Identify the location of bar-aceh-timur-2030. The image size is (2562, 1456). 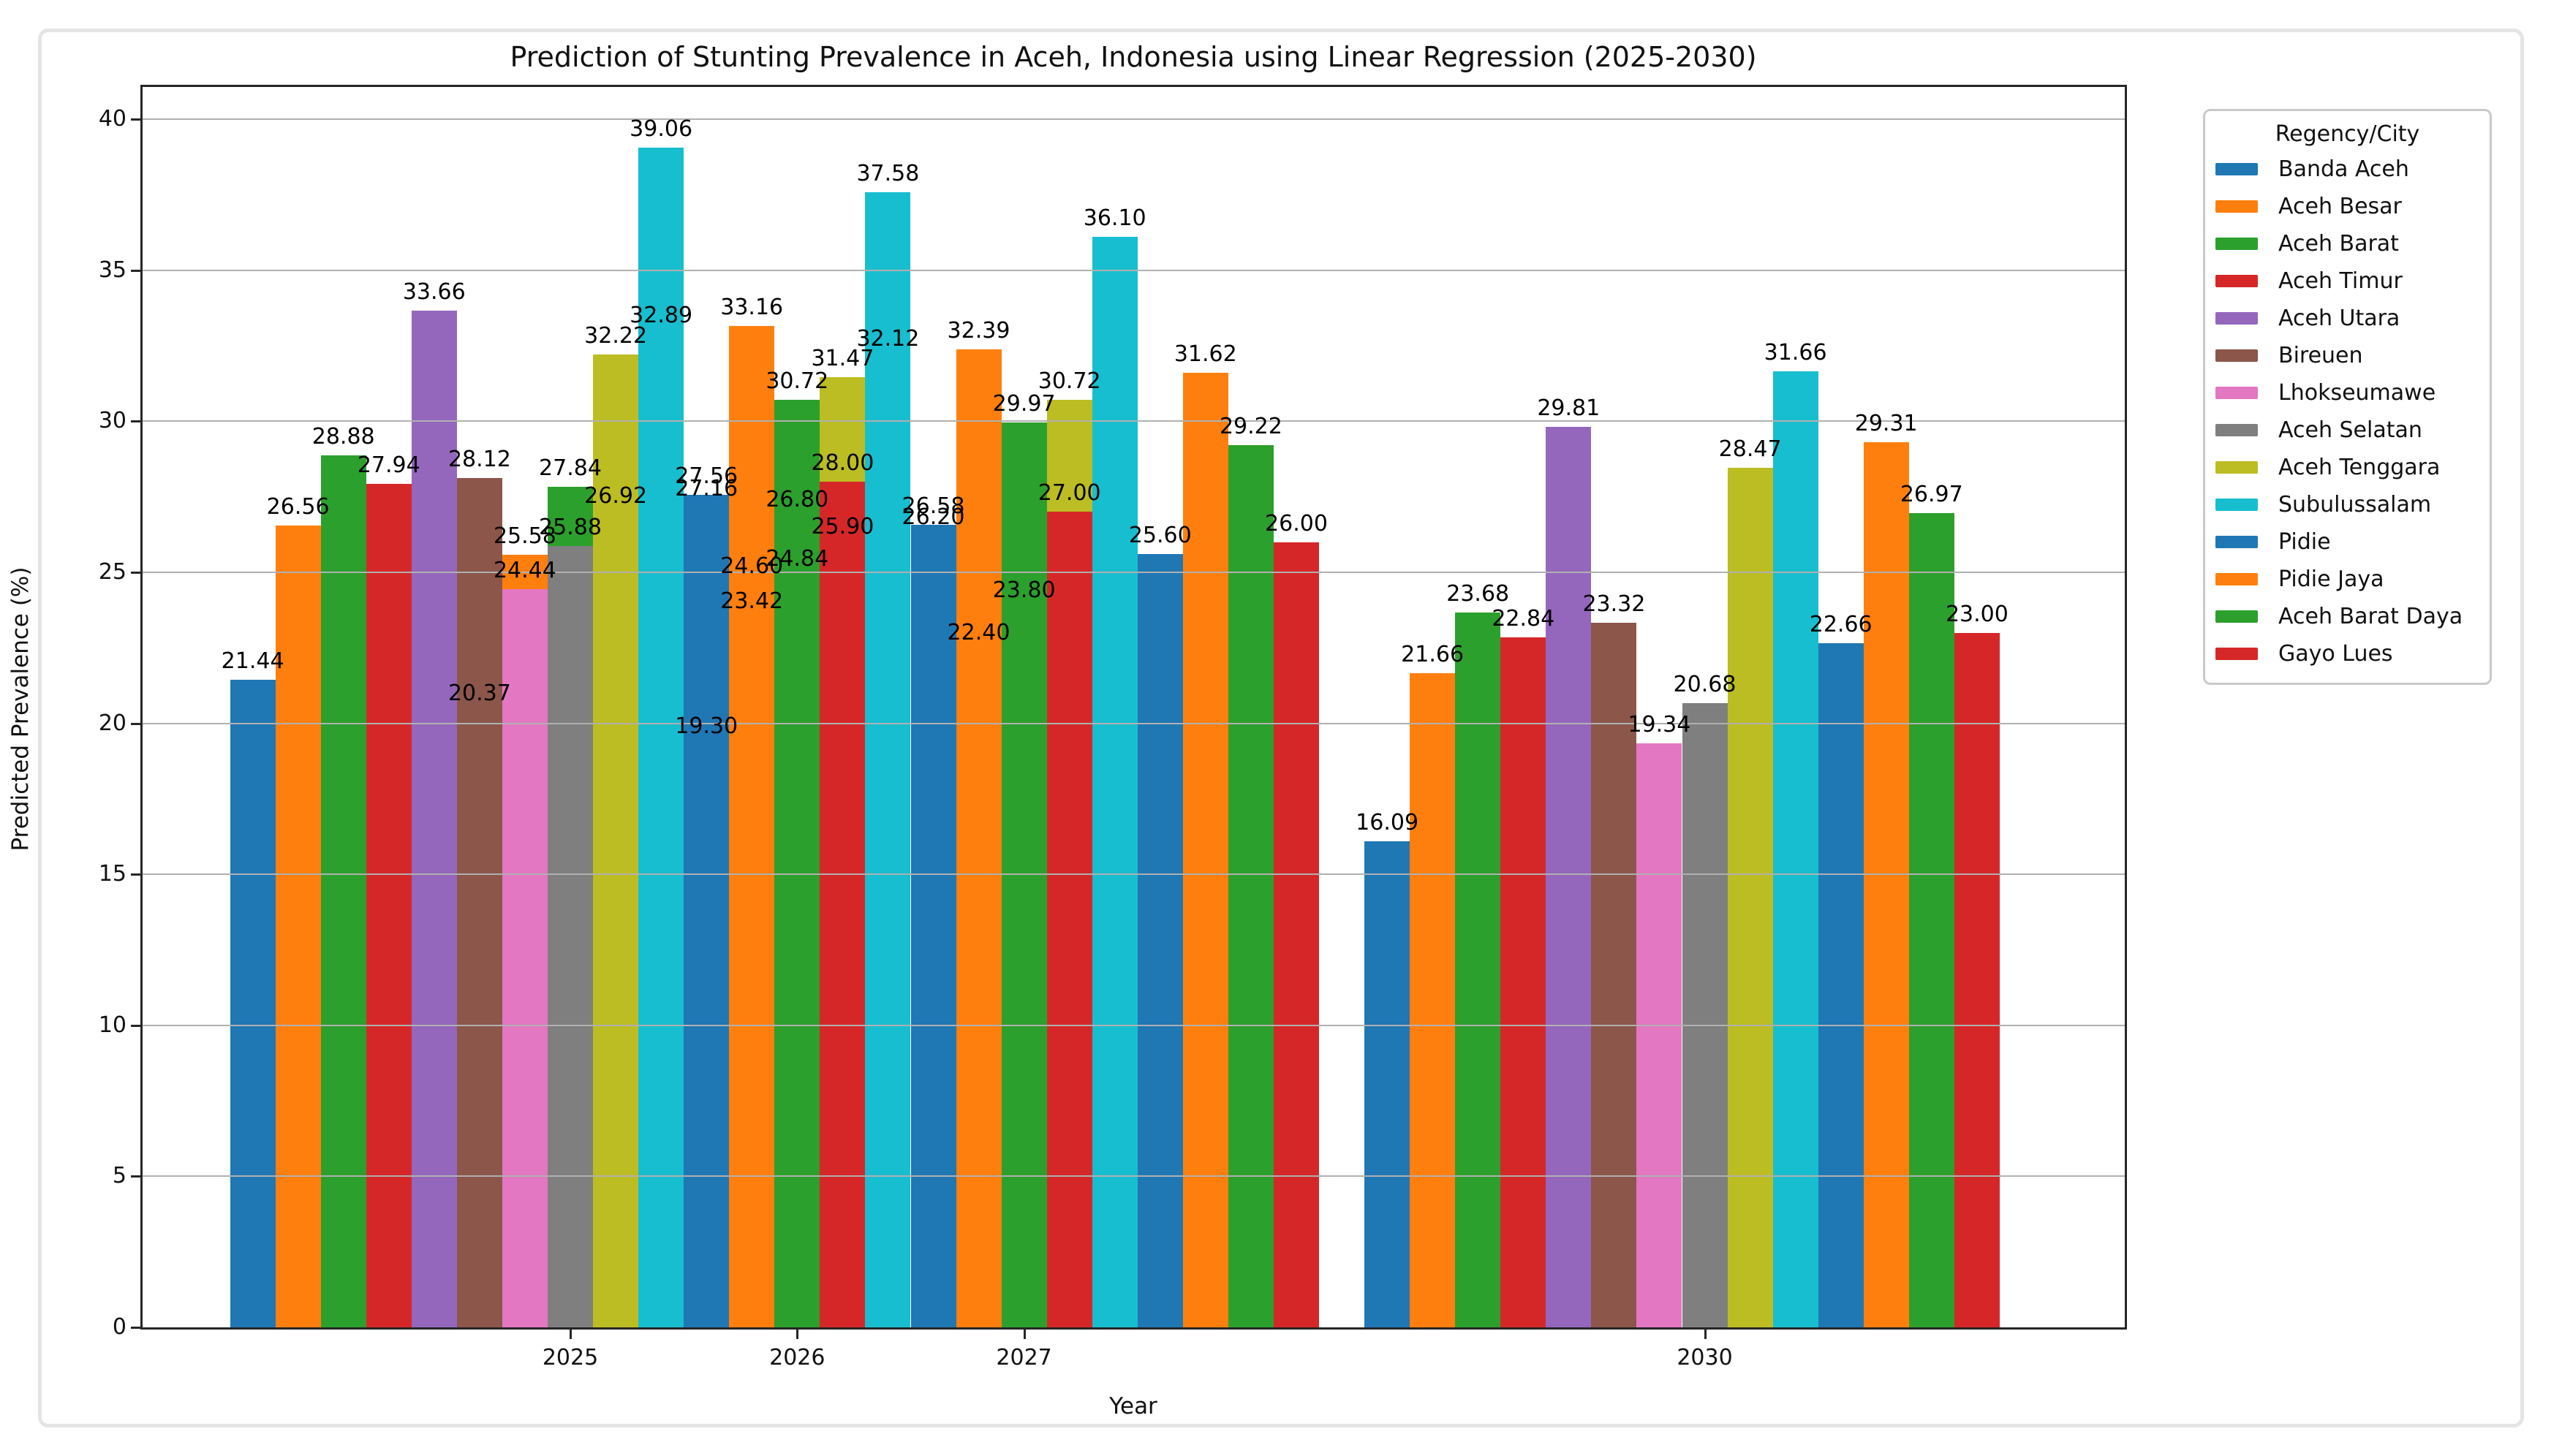
(1523, 982).